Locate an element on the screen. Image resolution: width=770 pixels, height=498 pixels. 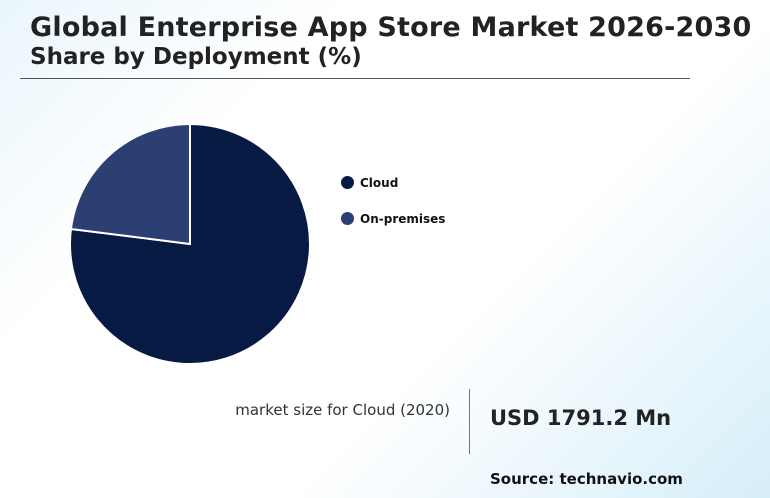
kpi-divider is located at coordinates (469, 421).